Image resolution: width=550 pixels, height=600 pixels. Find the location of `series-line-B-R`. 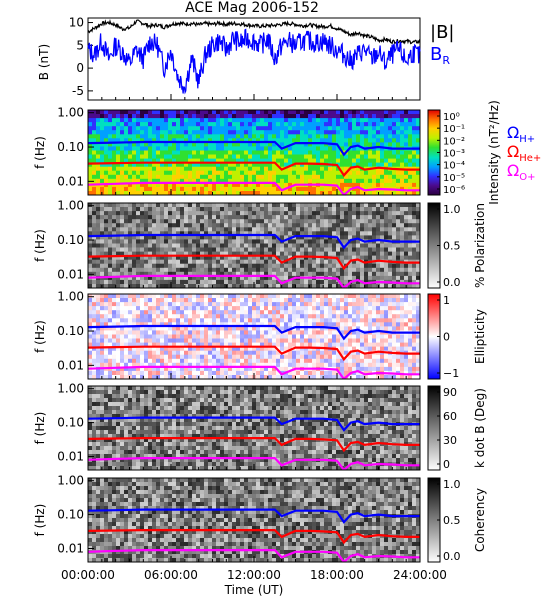

series-line-B-R is located at coordinates (254, 61).